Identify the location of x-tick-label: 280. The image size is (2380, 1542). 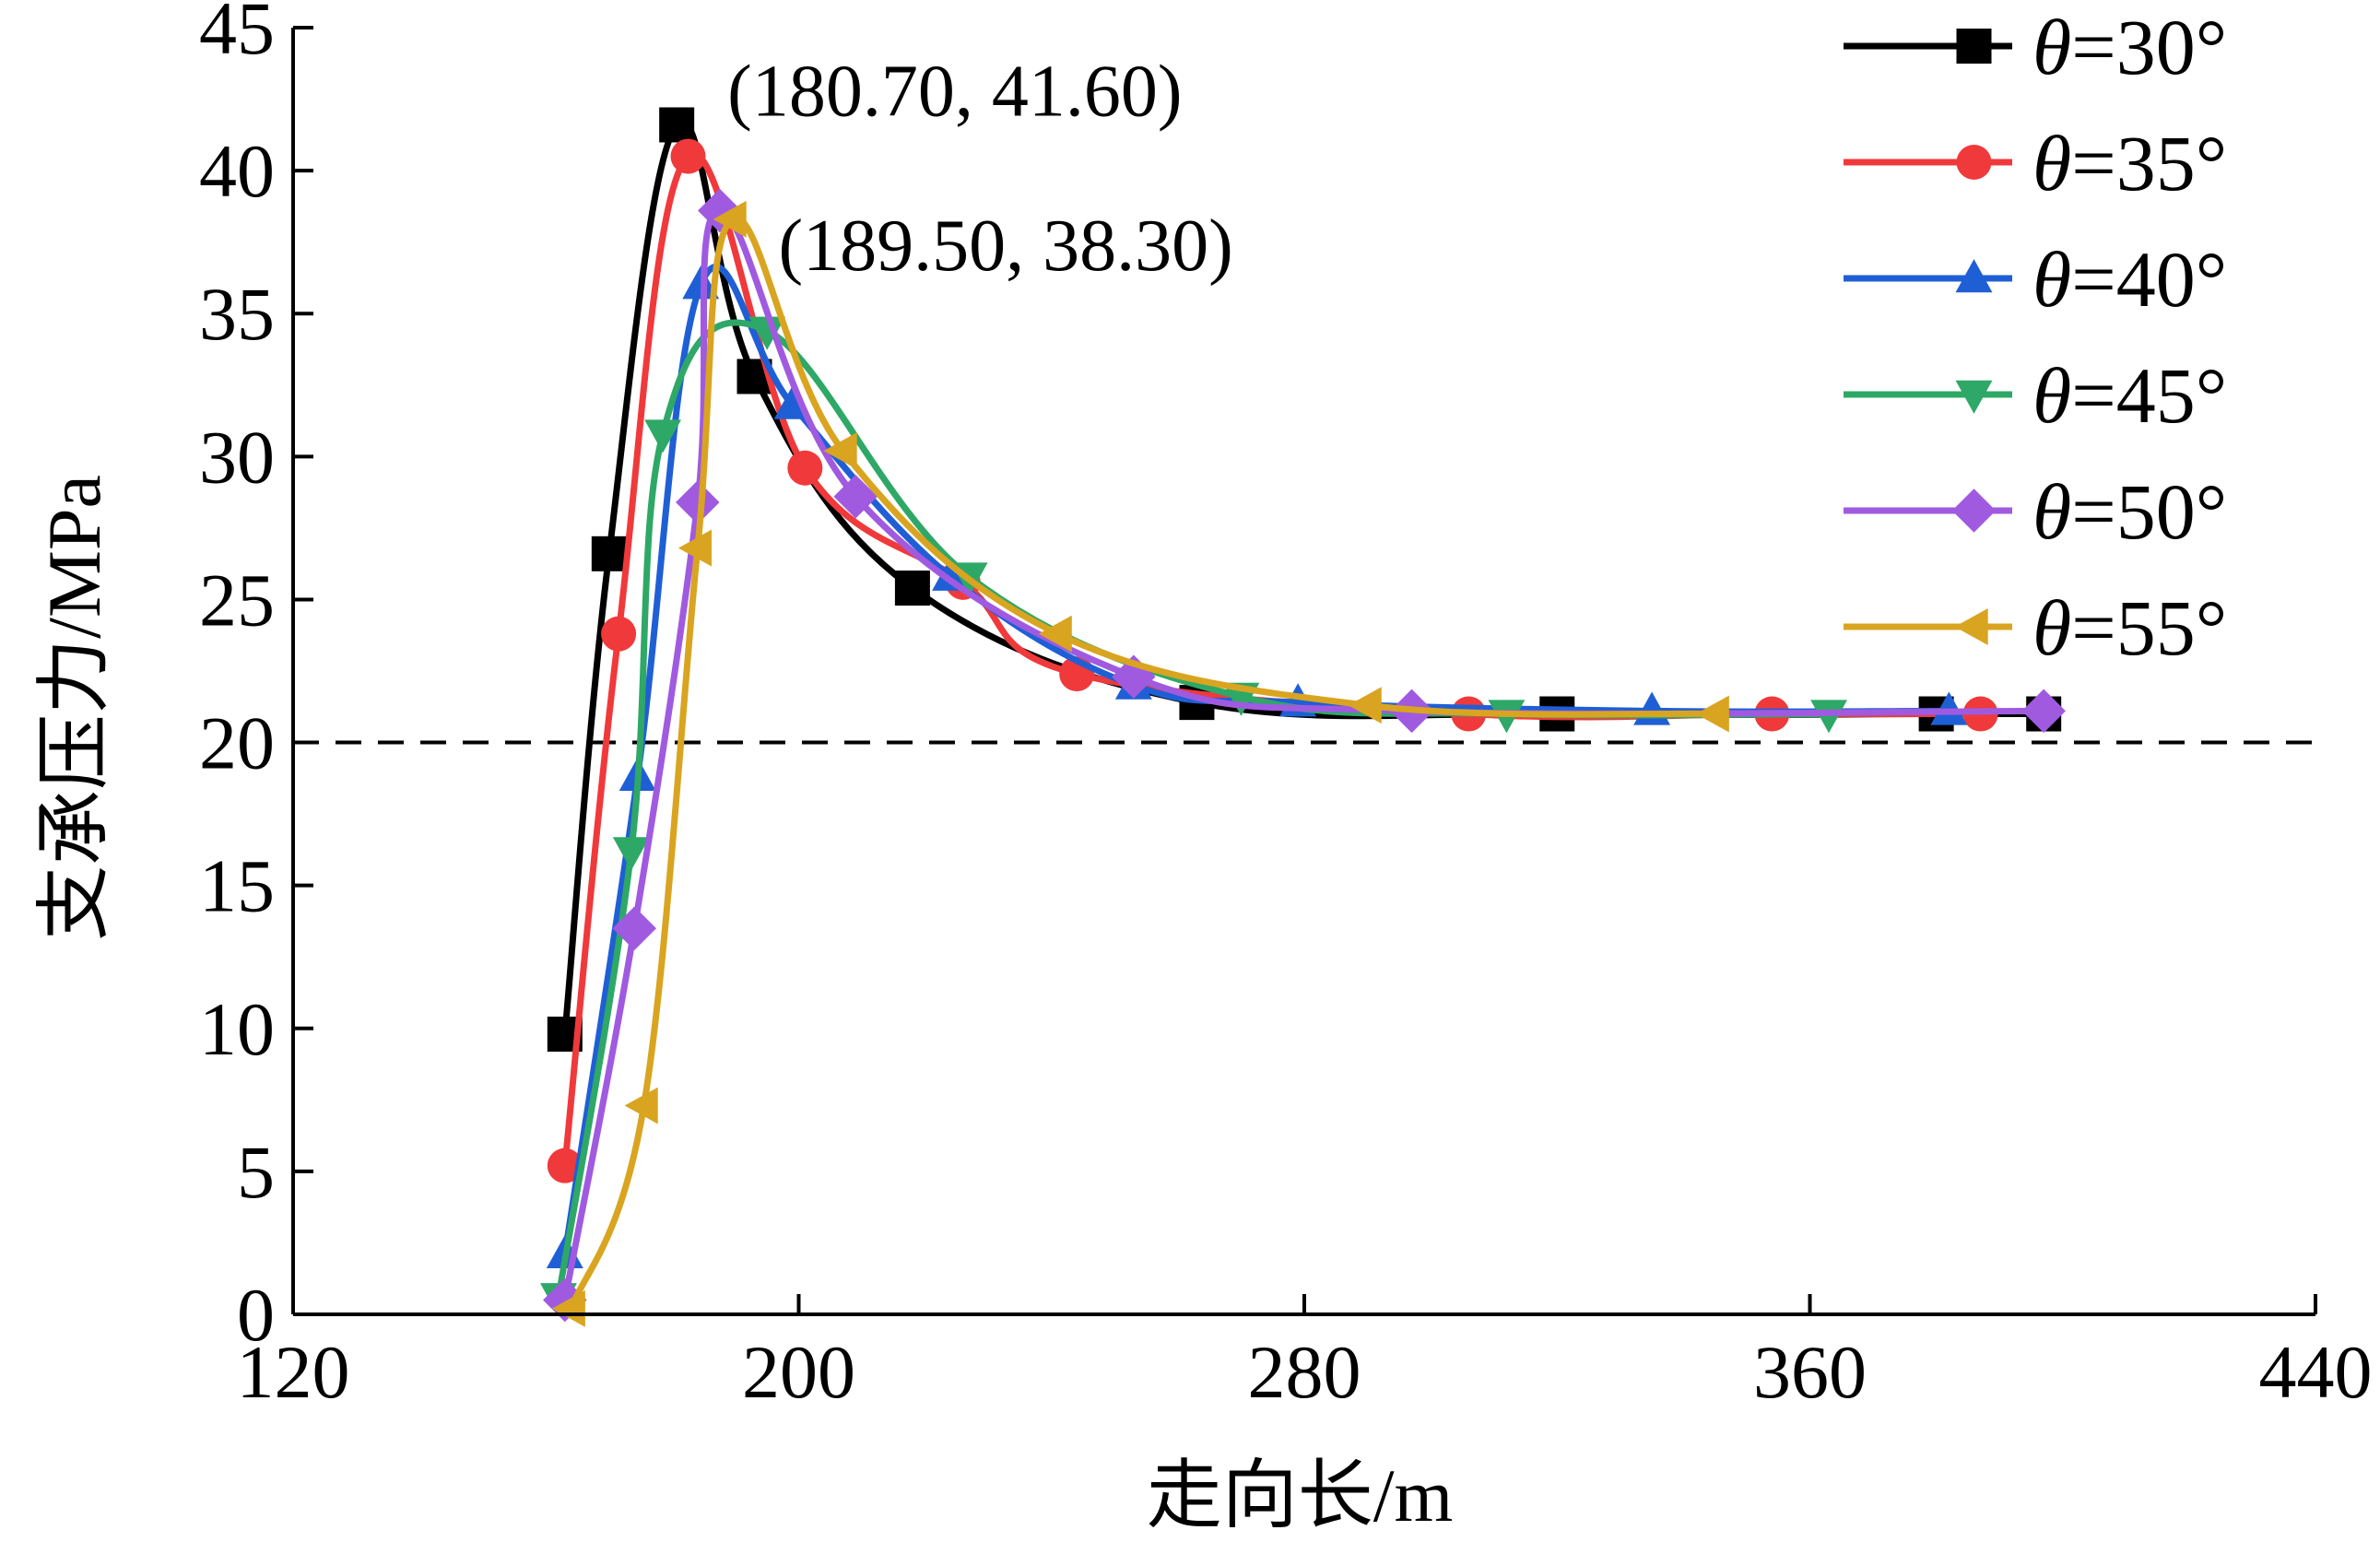
(1304, 1372).